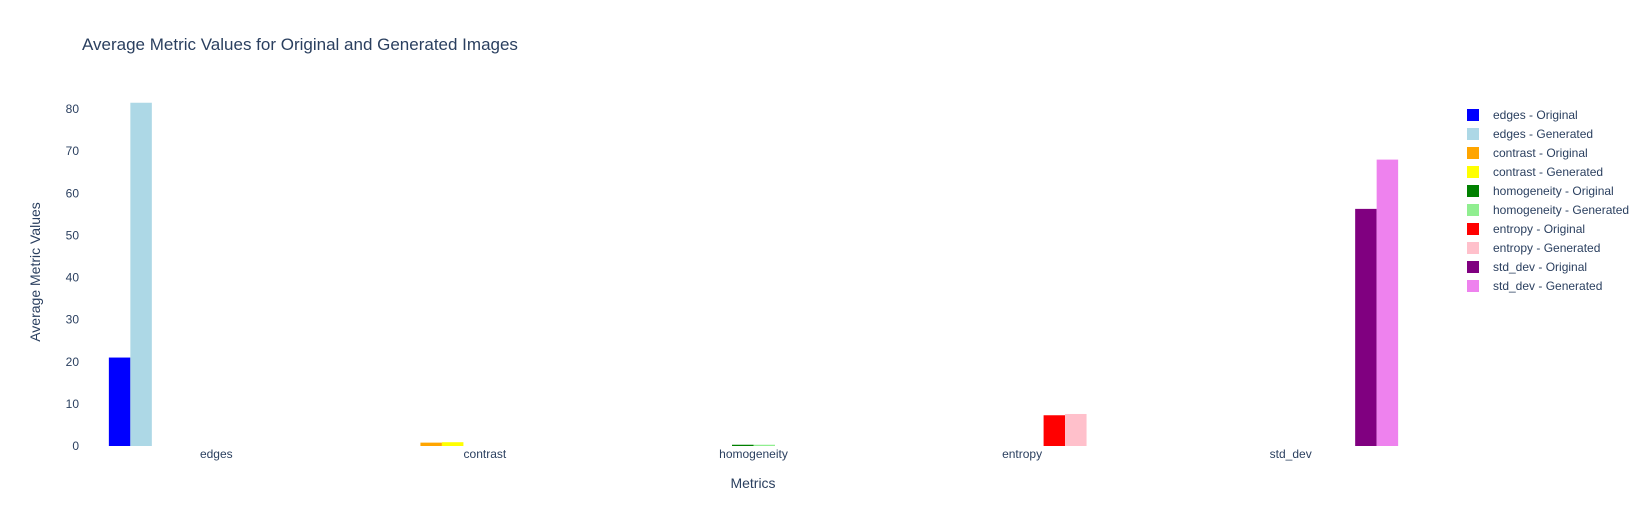 The height and width of the screenshot is (530, 1648). Describe the element at coordinates (1539, 229) in the screenshot. I see `legend-label: entropy - Original` at that location.